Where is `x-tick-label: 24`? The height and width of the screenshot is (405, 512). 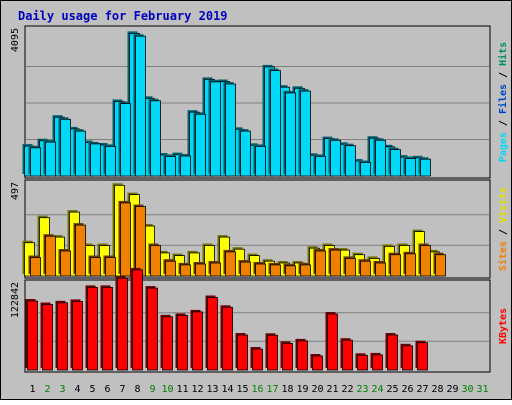 x-tick-label: 24 is located at coordinates (377, 389).